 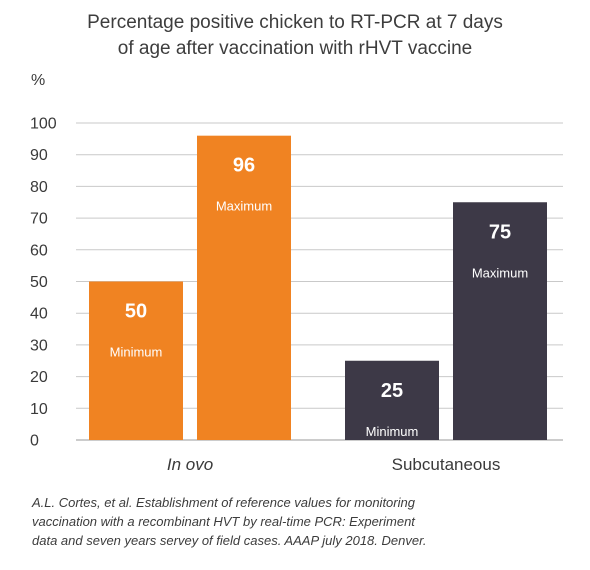 I want to click on y-axis-ticks: 0 10 20 30 40 50 60 70 80 90 100, so click(x=43, y=283).